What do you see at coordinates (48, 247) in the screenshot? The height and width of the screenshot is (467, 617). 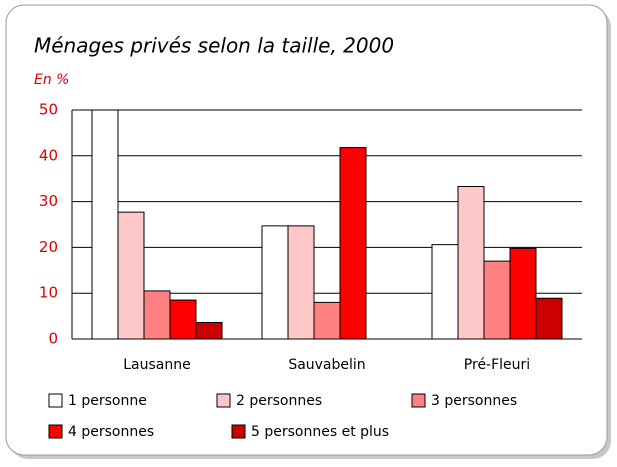 I see `y-tick-label: 20` at bounding box center [48, 247].